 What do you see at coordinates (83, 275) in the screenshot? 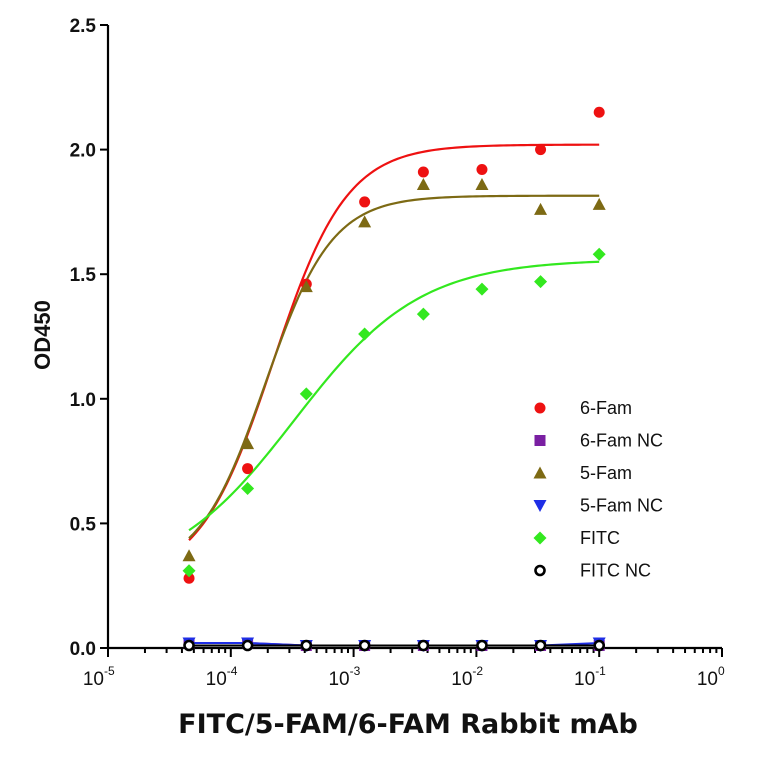
I see `y-tick-label: 1.5` at bounding box center [83, 275].